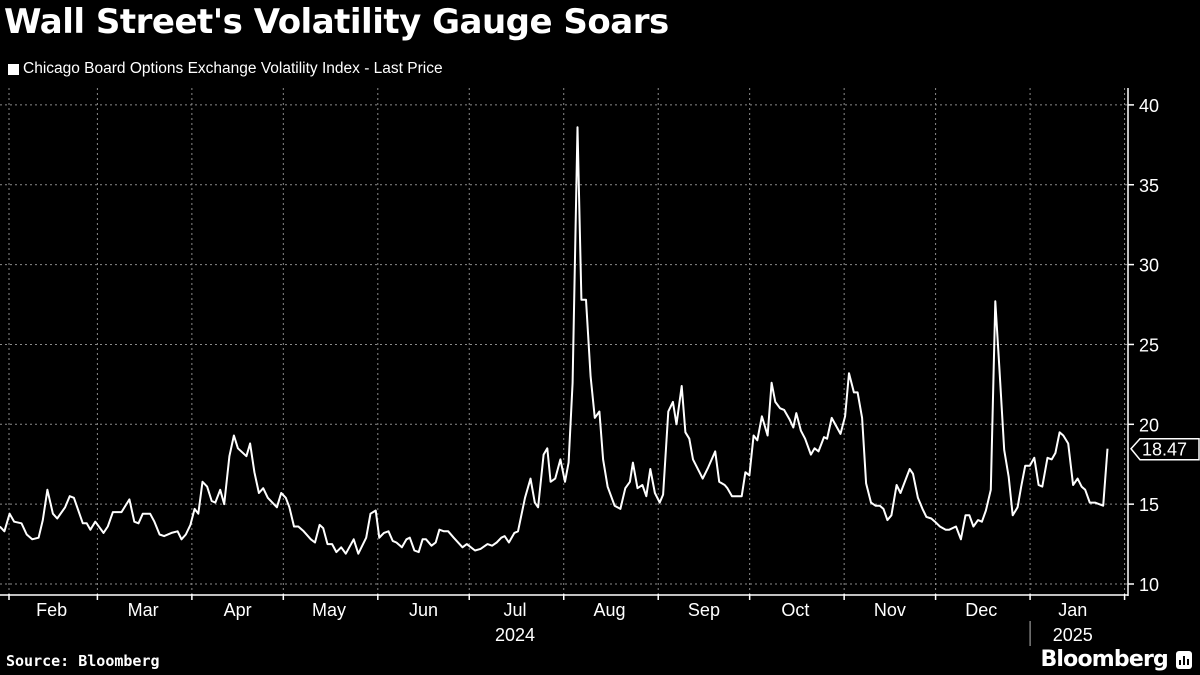  What do you see at coordinates (423, 610) in the screenshot?
I see `x-tick-label: Jun` at bounding box center [423, 610].